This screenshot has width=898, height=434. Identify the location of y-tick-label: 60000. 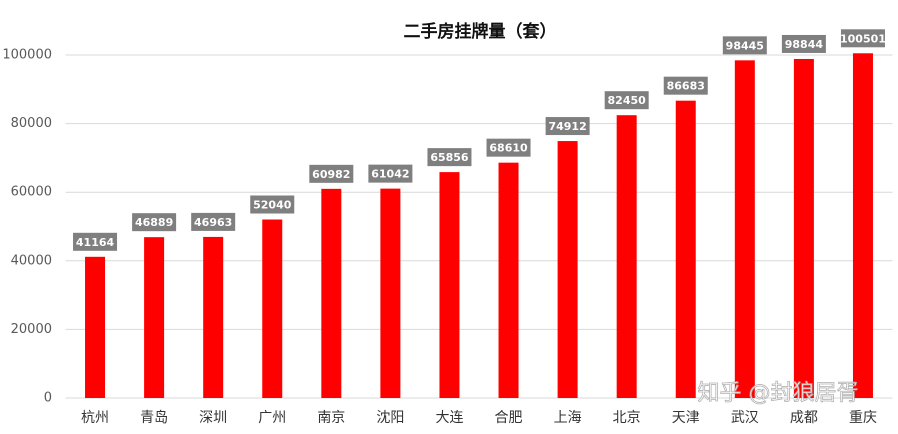
(31, 192).